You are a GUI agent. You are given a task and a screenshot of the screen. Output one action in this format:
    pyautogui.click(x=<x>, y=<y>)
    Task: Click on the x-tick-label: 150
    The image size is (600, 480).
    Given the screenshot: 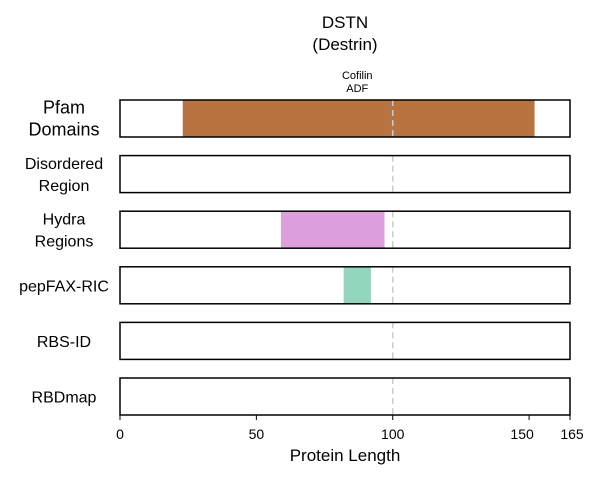 What is the action you would take?
    pyautogui.click(x=522, y=434)
    